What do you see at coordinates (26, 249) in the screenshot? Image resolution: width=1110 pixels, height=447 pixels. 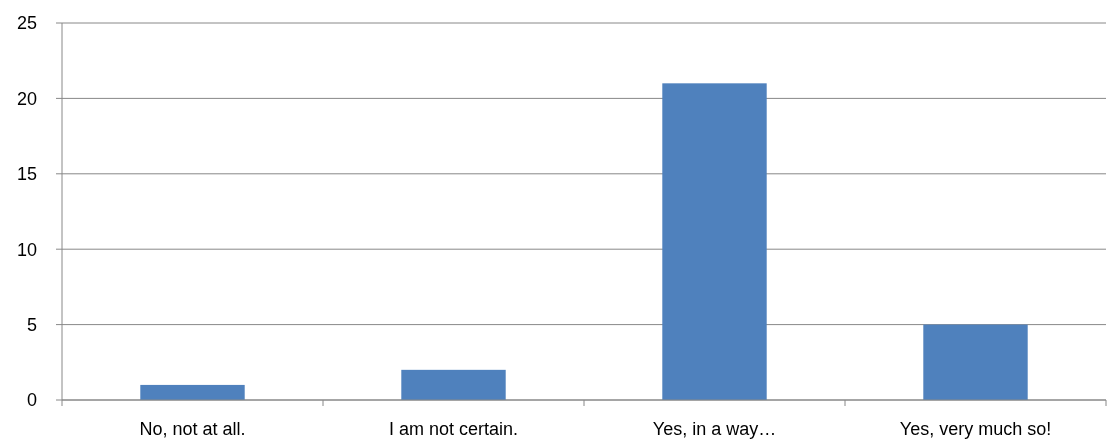 I see `y-tick-label: 10` at bounding box center [26, 249].